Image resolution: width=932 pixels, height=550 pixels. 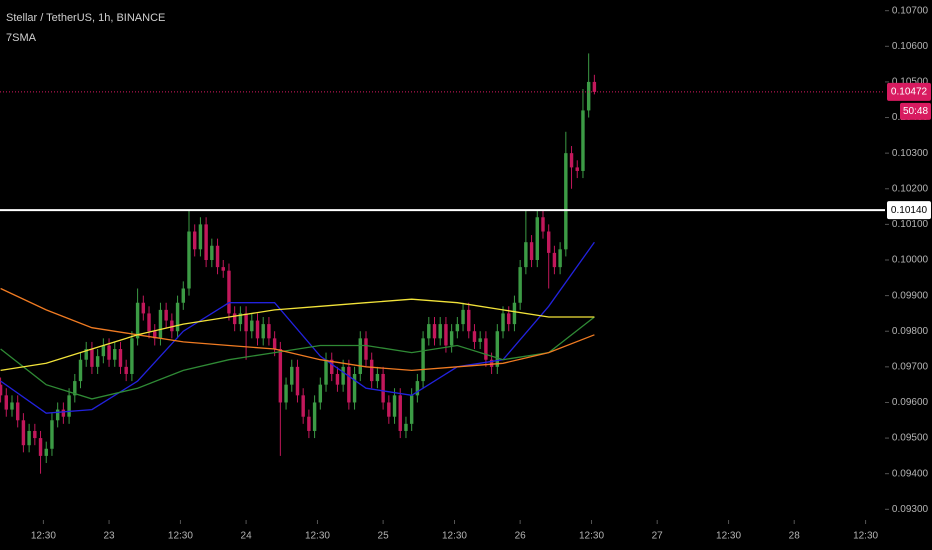 What do you see at coordinates (910, 188) in the screenshot?
I see `y-tick-label: 0.10200` at bounding box center [910, 188].